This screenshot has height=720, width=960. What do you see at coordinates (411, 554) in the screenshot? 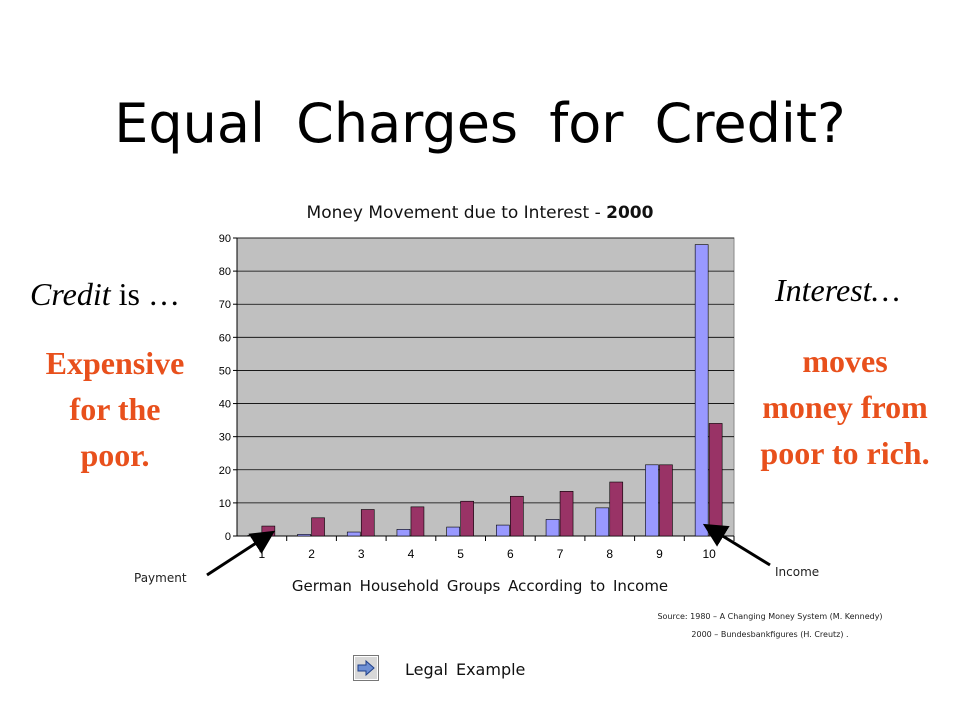
I see `x-tick-label: 4` at bounding box center [411, 554].